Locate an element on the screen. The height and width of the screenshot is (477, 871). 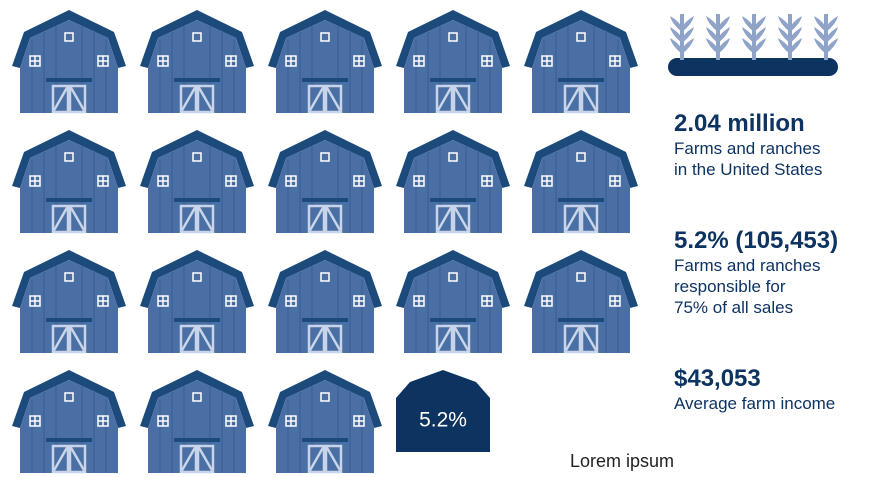
stat-description: Average farm income is located at coordinates (754, 403).